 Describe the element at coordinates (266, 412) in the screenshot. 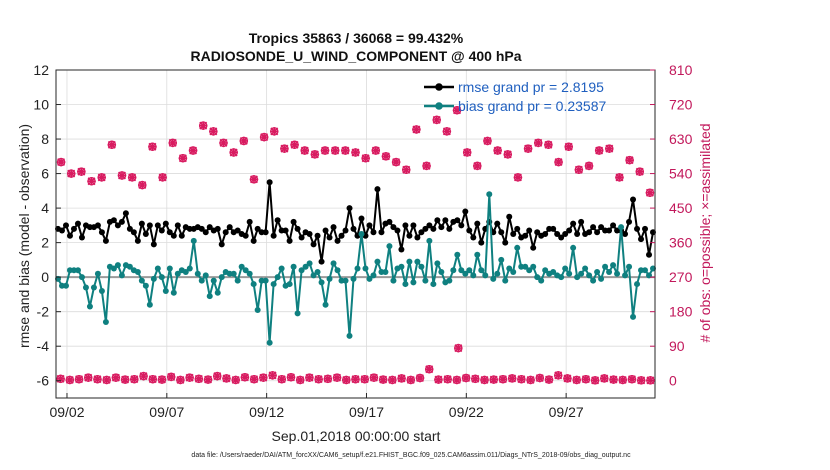

I see `x-tick-label: 09/12` at that location.